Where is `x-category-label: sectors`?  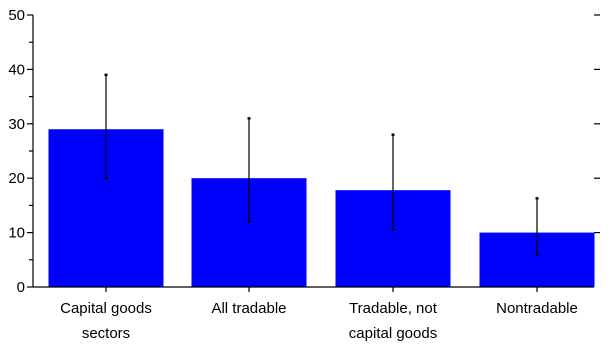
x-category-label: sectors is located at coordinates (106, 333).